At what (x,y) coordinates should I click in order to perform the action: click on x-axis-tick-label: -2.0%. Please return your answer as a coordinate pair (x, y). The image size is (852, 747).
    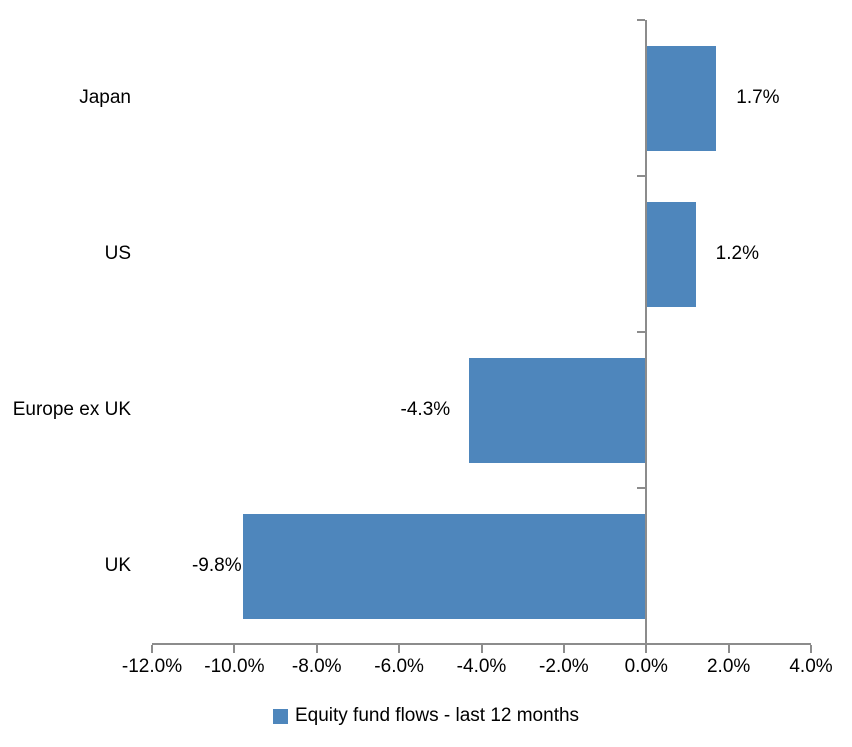
    Looking at the image, I should click on (564, 666).